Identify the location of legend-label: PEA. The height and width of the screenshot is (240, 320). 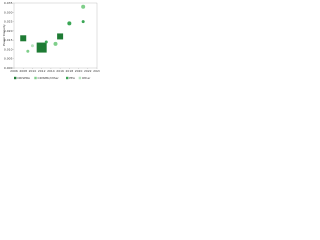
(72, 78).